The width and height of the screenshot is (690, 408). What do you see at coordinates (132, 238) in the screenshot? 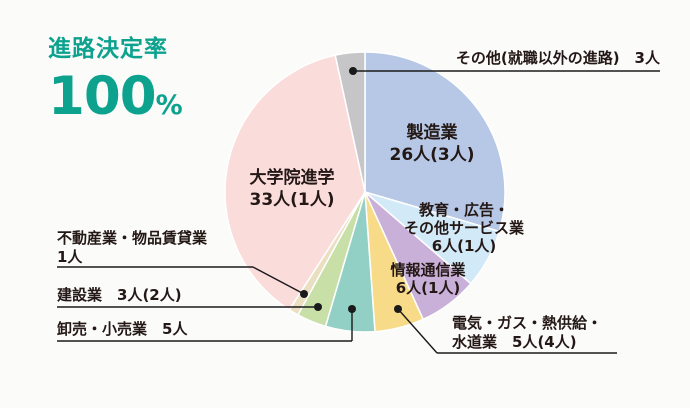
I see `callout-label-line: 不動産業・物品賃貸業` at bounding box center [132, 238].